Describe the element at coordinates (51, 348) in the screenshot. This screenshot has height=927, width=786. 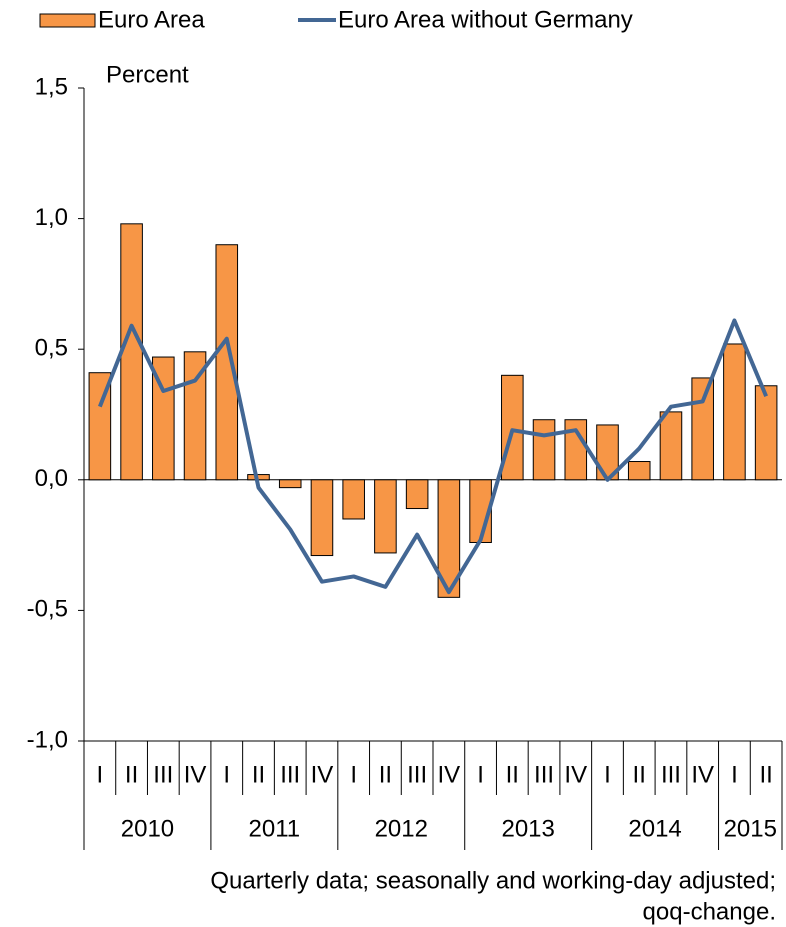
I see `y-tick-label: 0,5` at that location.